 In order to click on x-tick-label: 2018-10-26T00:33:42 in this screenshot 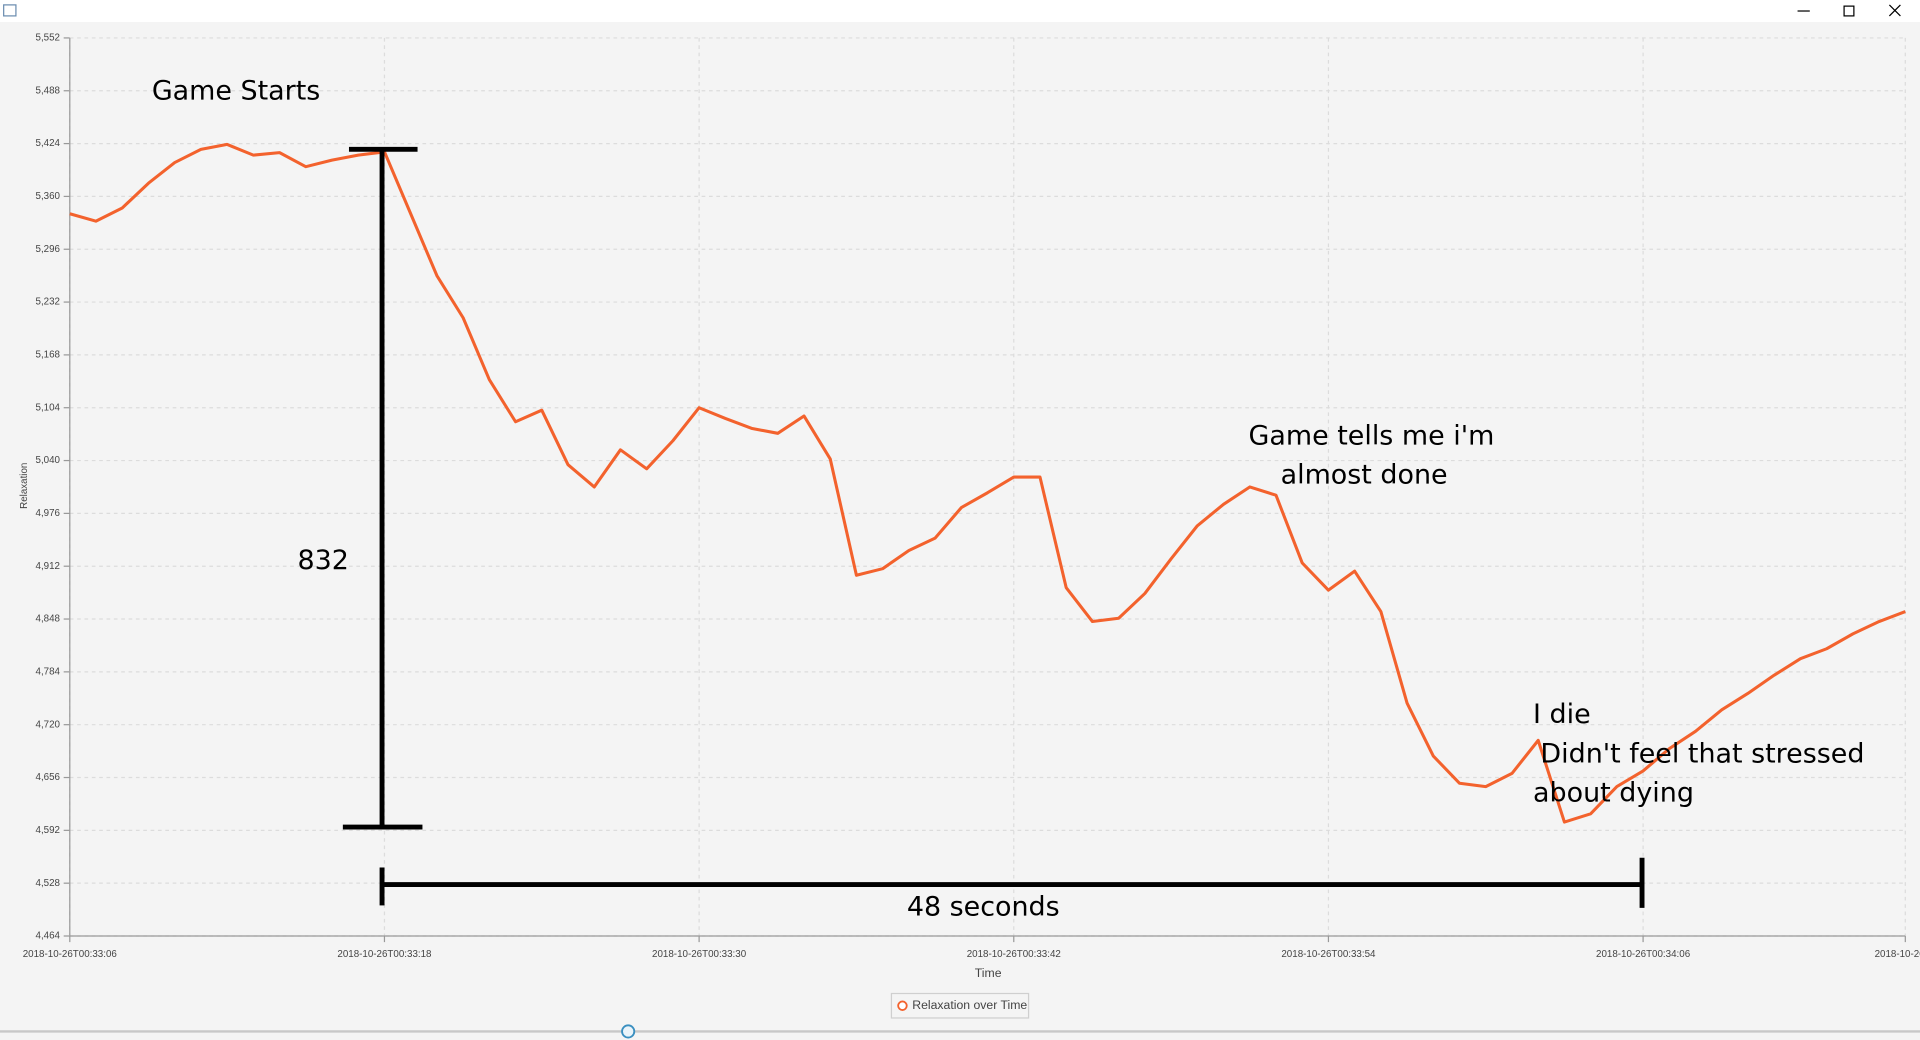, I will do `click(1014, 954)`.